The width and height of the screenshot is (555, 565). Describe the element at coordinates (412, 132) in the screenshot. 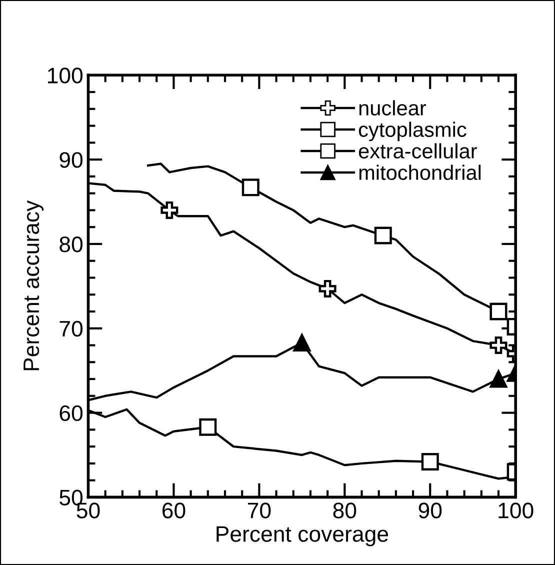

I see `legend-label: cytoplasmic` at that location.